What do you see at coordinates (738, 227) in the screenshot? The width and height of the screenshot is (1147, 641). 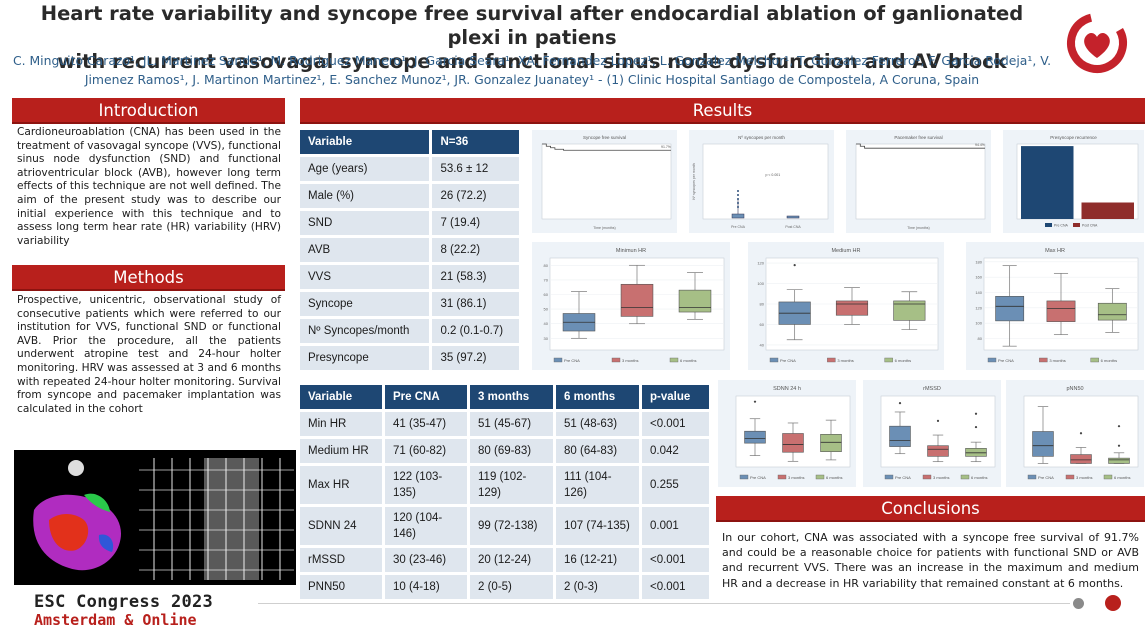 I see `category-label: Pre CNA` at bounding box center [738, 227].